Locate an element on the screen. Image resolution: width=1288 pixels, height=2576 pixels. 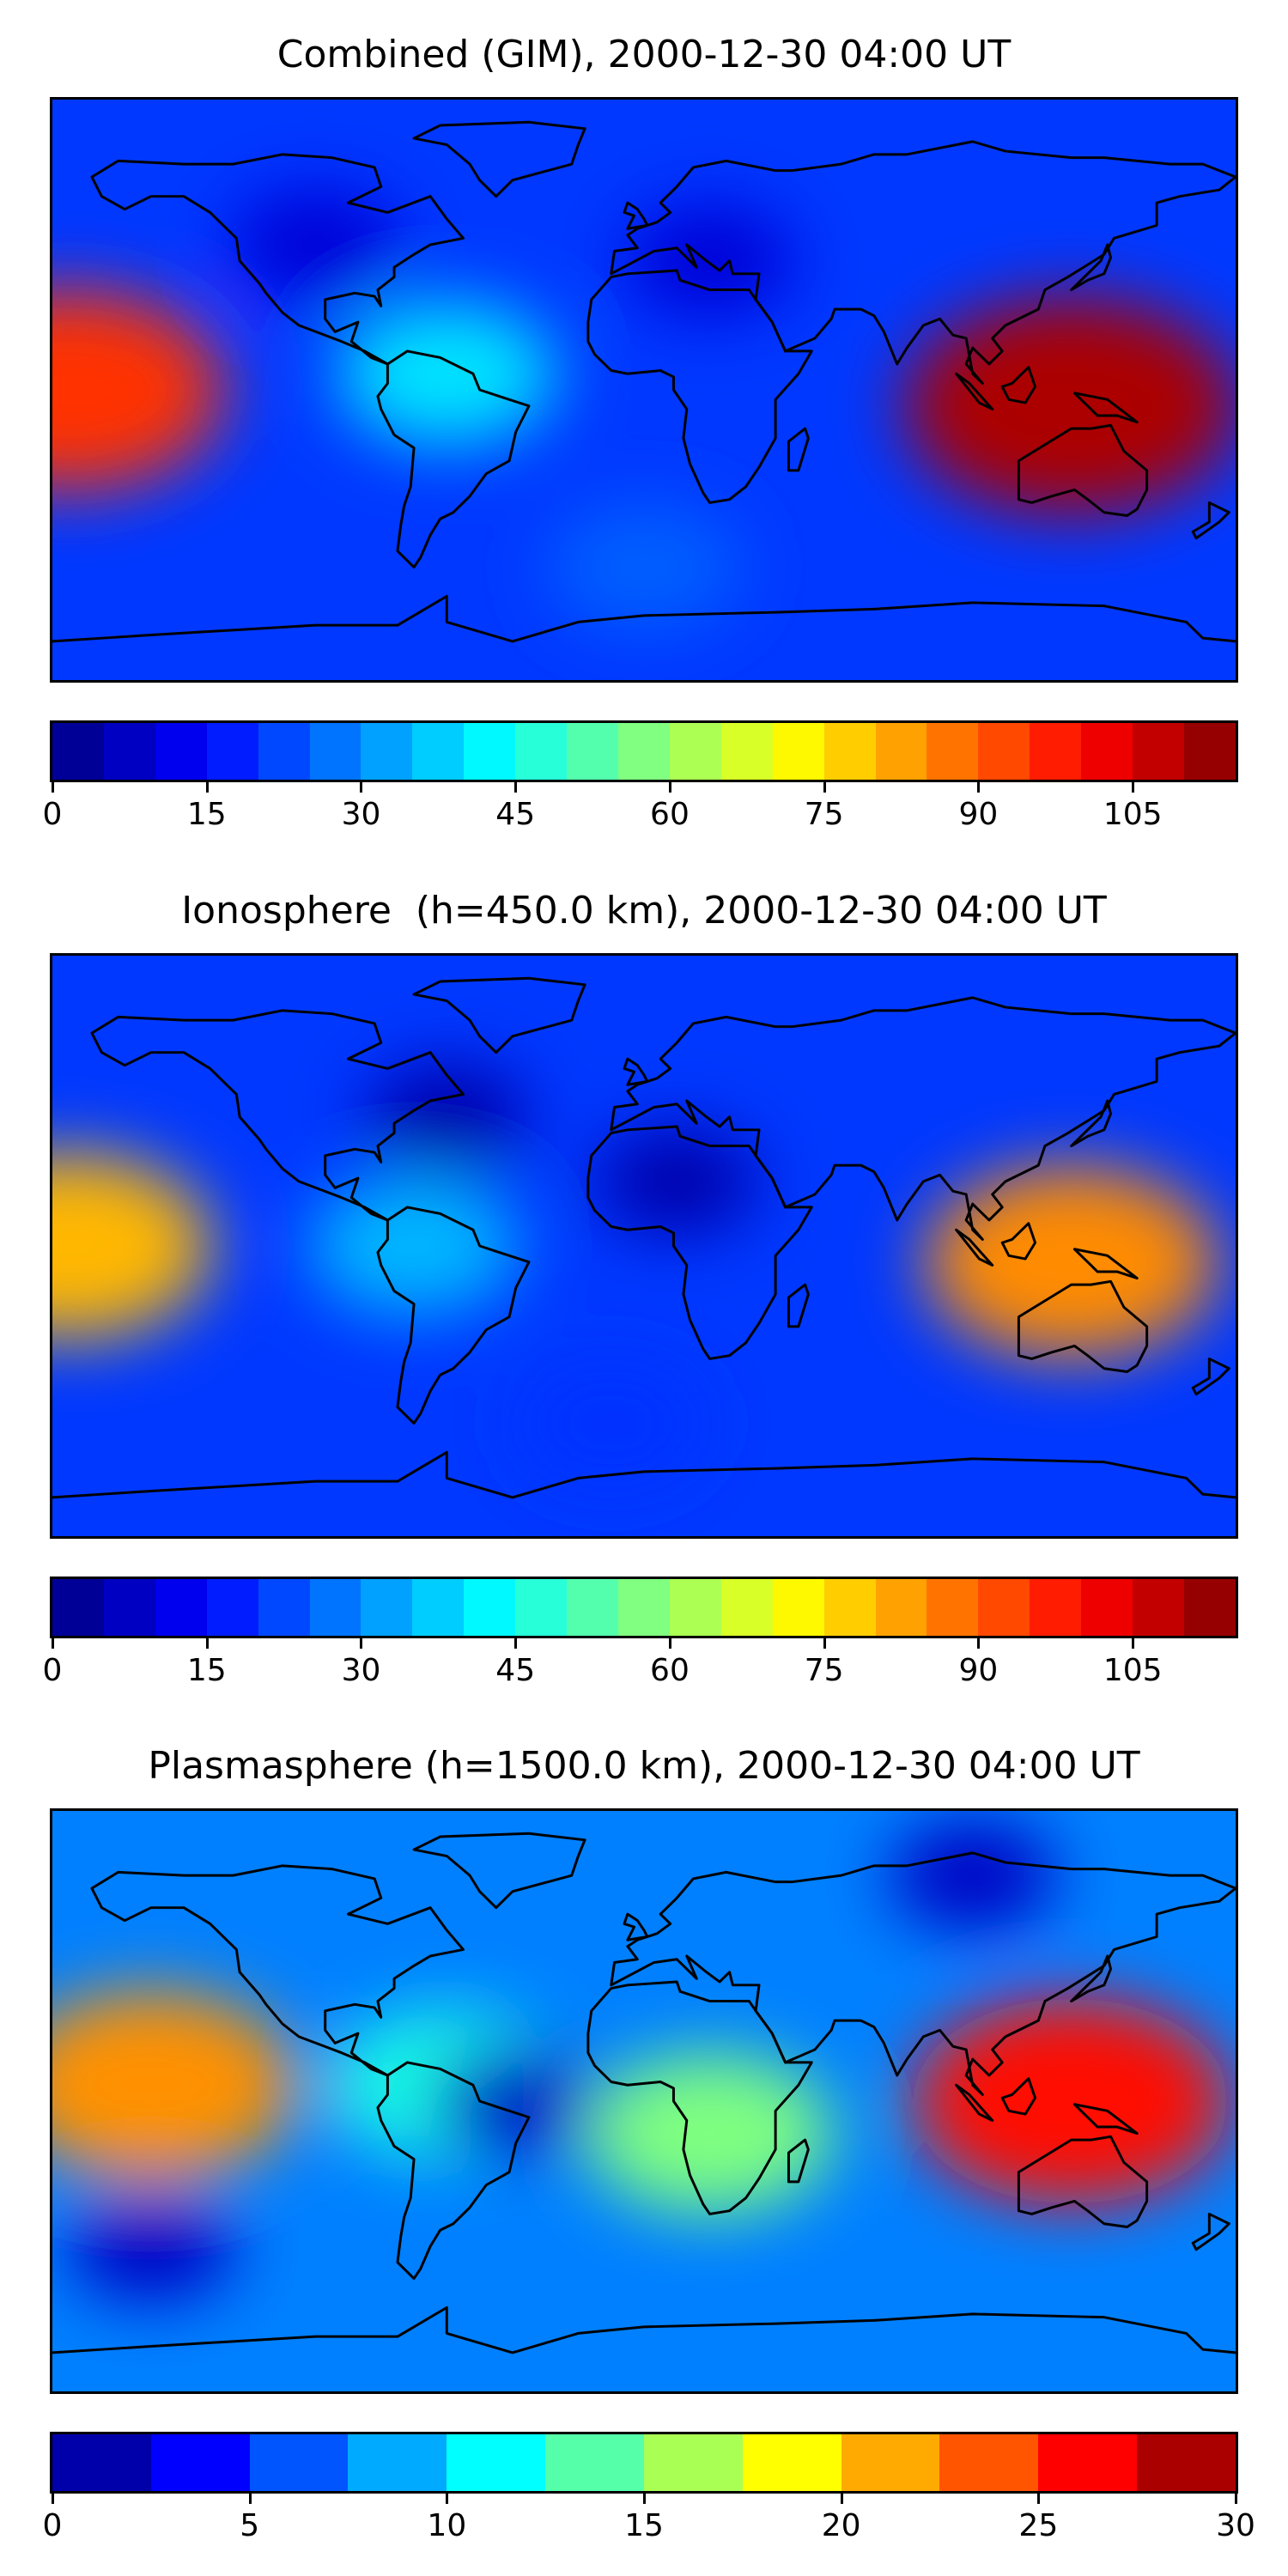
colorbar-tick-label: 105 is located at coordinates (1133, 814).